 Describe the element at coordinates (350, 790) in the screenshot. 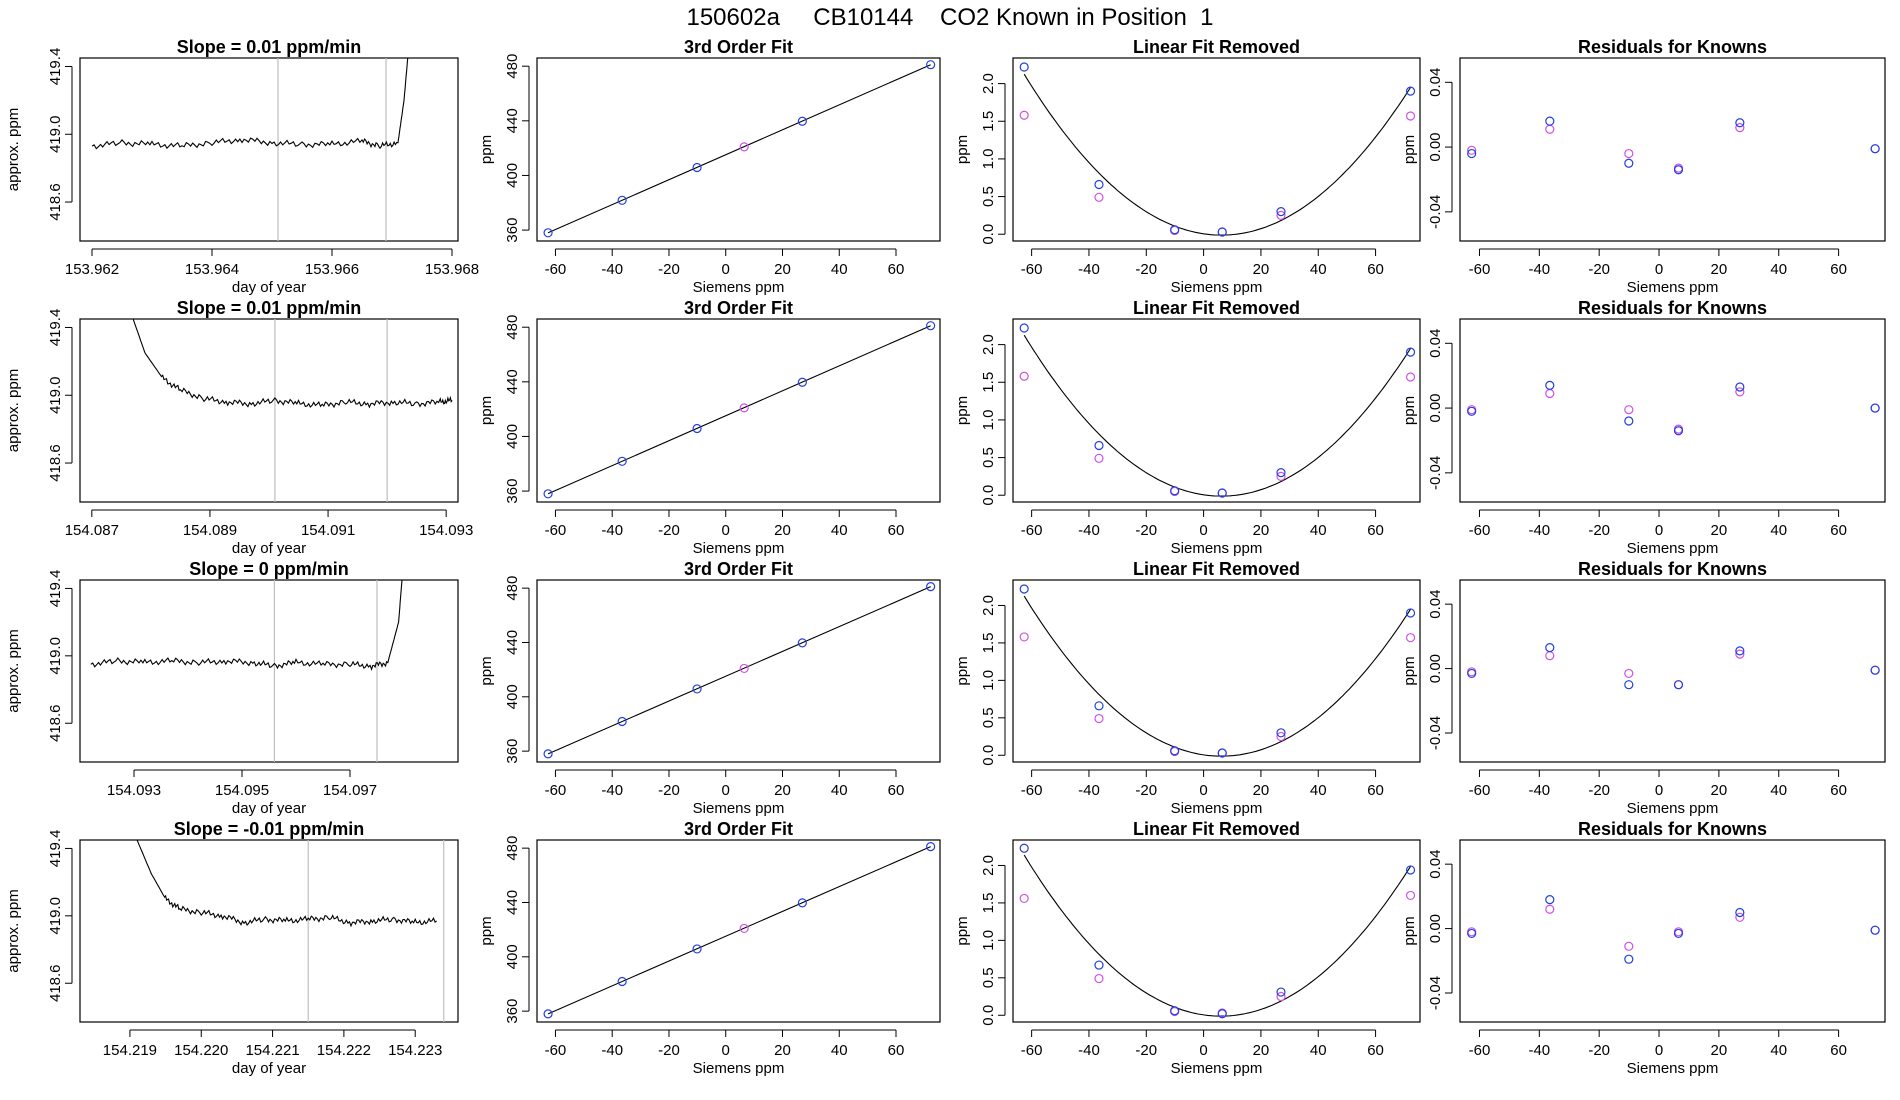

I see `x-tick-label: 154.097` at that location.